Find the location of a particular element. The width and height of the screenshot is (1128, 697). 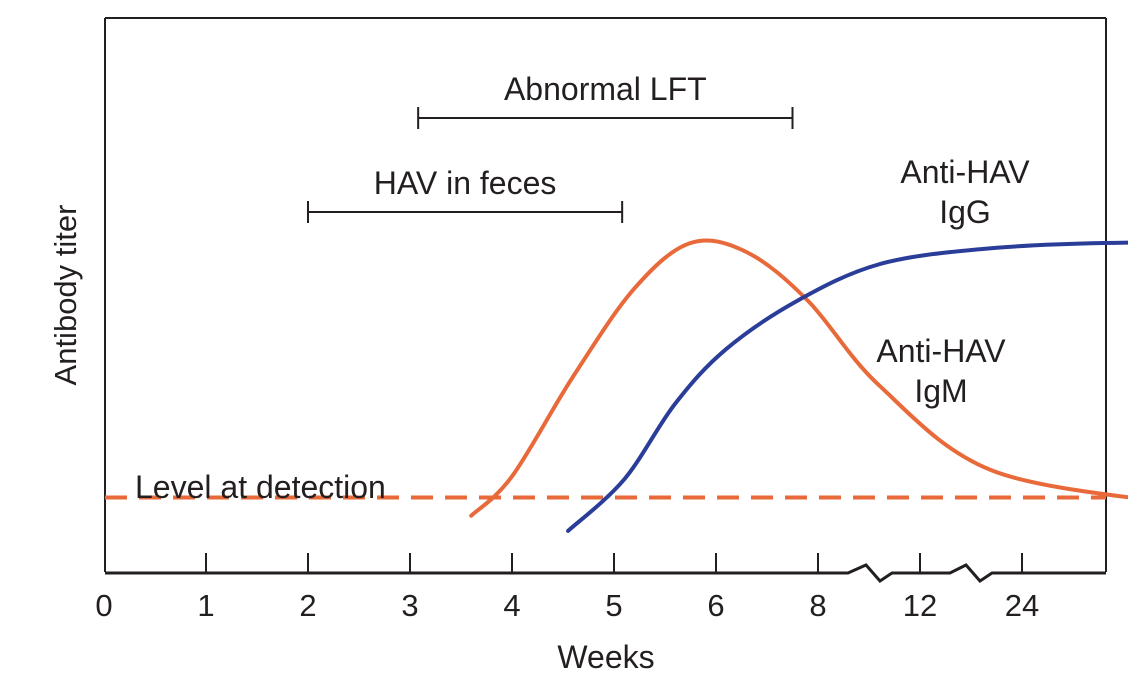

abnormal-lft-label: Abnormal LFT is located at coordinates (605, 89).